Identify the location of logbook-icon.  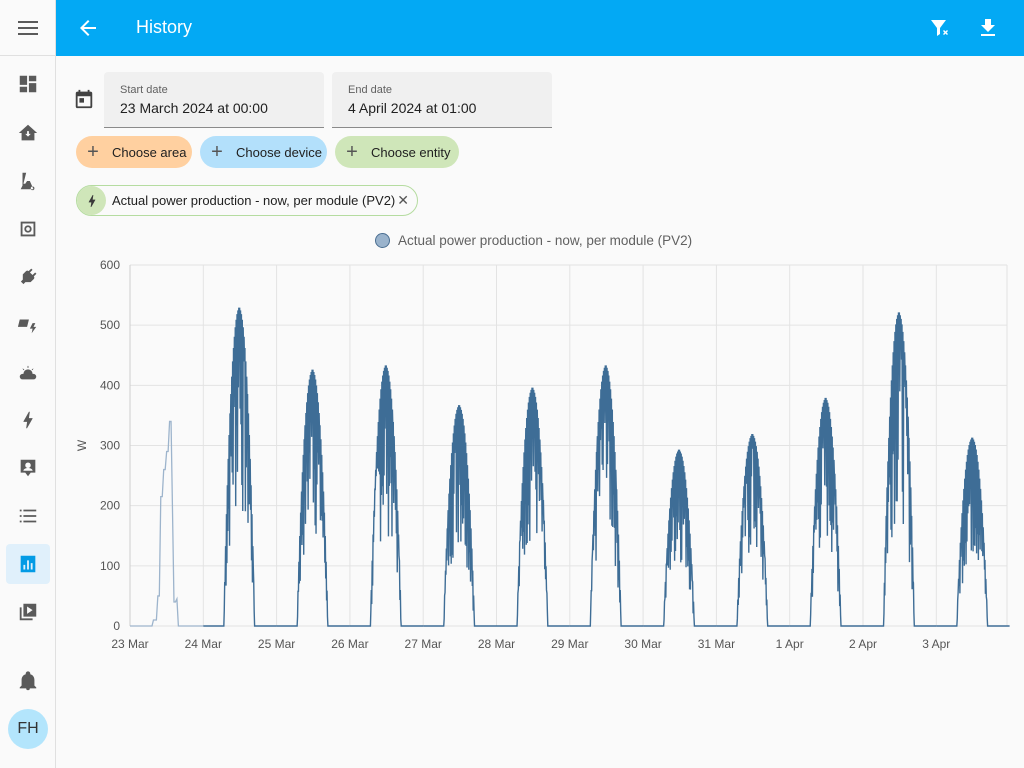
(28, 516).